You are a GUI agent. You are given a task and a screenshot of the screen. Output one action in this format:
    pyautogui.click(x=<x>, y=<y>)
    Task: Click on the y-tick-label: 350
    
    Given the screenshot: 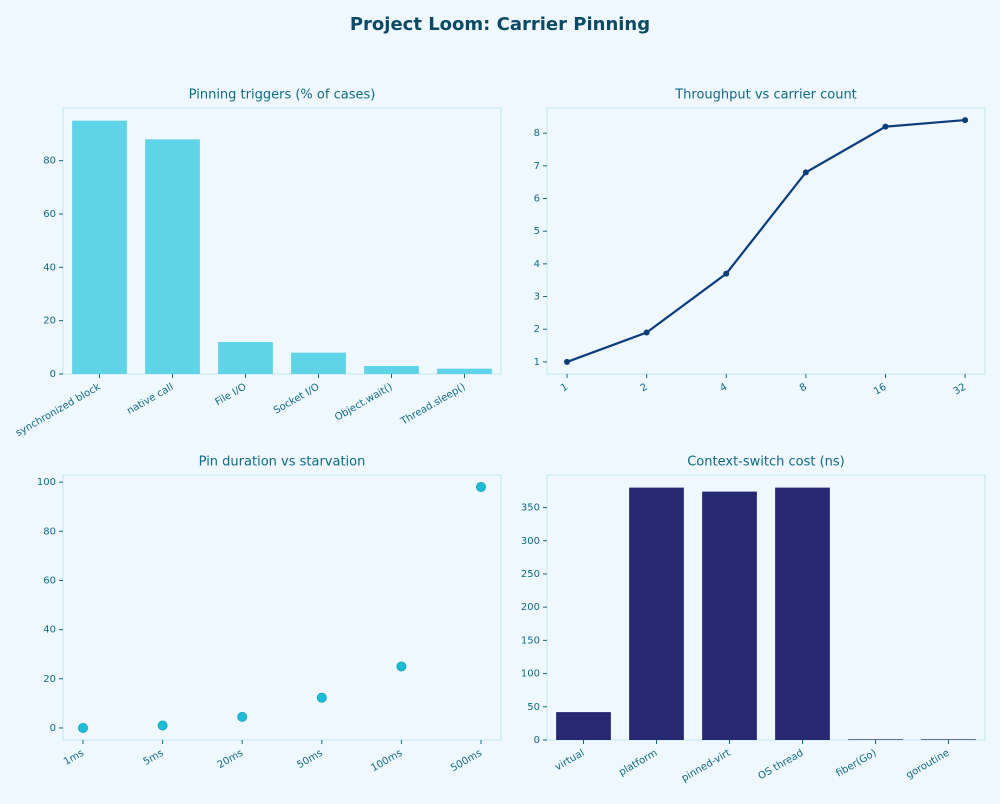 What is the action you would take?
    pyautogui.click(x=530, y=508)
    